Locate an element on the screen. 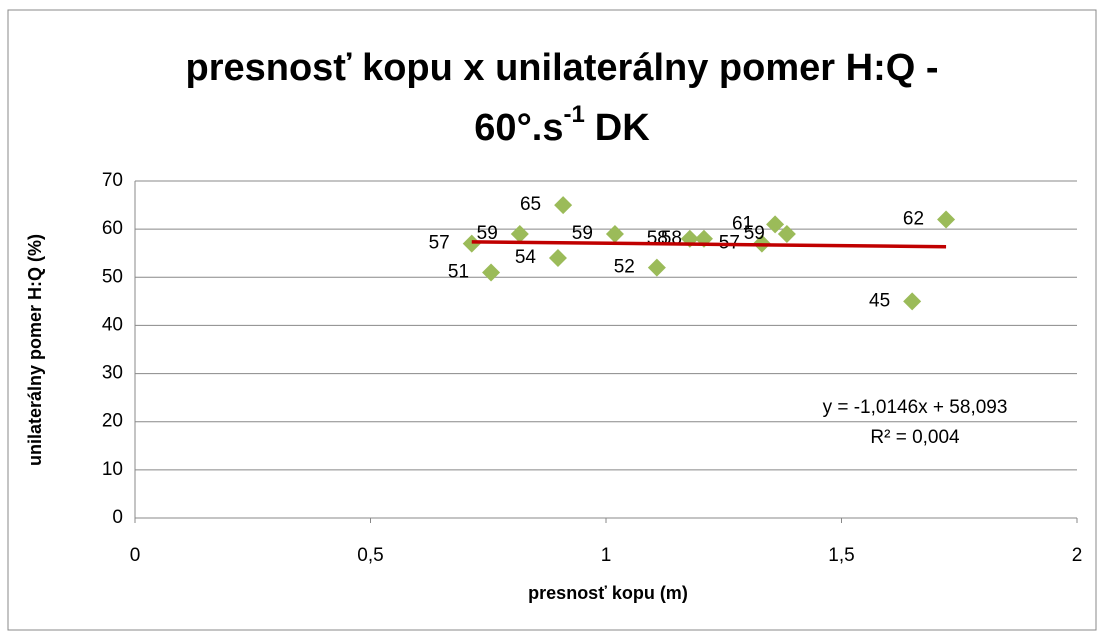 This screenshot has width=1105, height=635. data-label: 51 is located at coordinates (458, 271).